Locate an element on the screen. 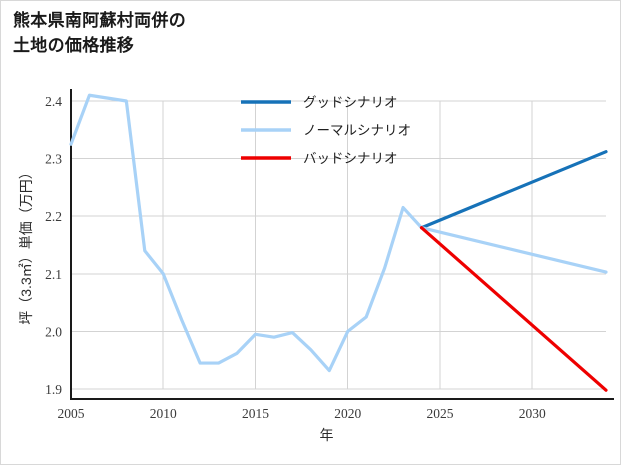 The image size is (621, 465). x-tick-labels: 2005 2010 2015 2020 2025 2030 is located at coordinates (302, 413).